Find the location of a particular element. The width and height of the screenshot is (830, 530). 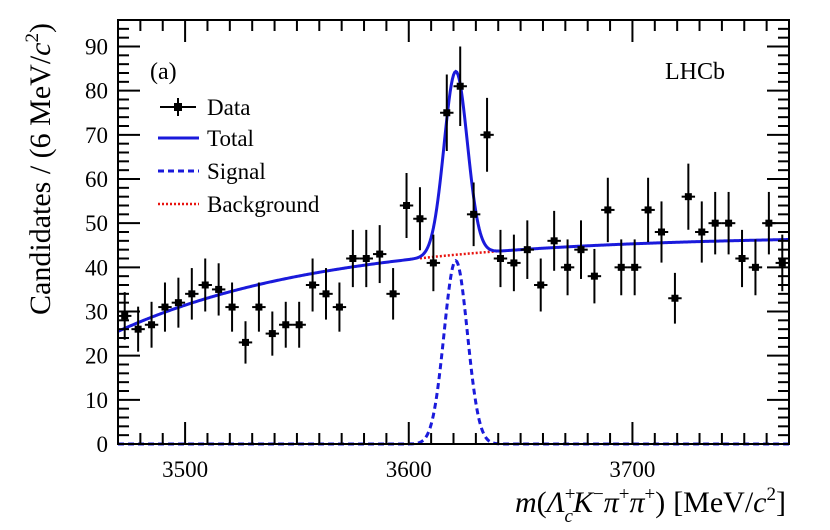

y-tick-label: 60 is located at coordinates (96, 179).